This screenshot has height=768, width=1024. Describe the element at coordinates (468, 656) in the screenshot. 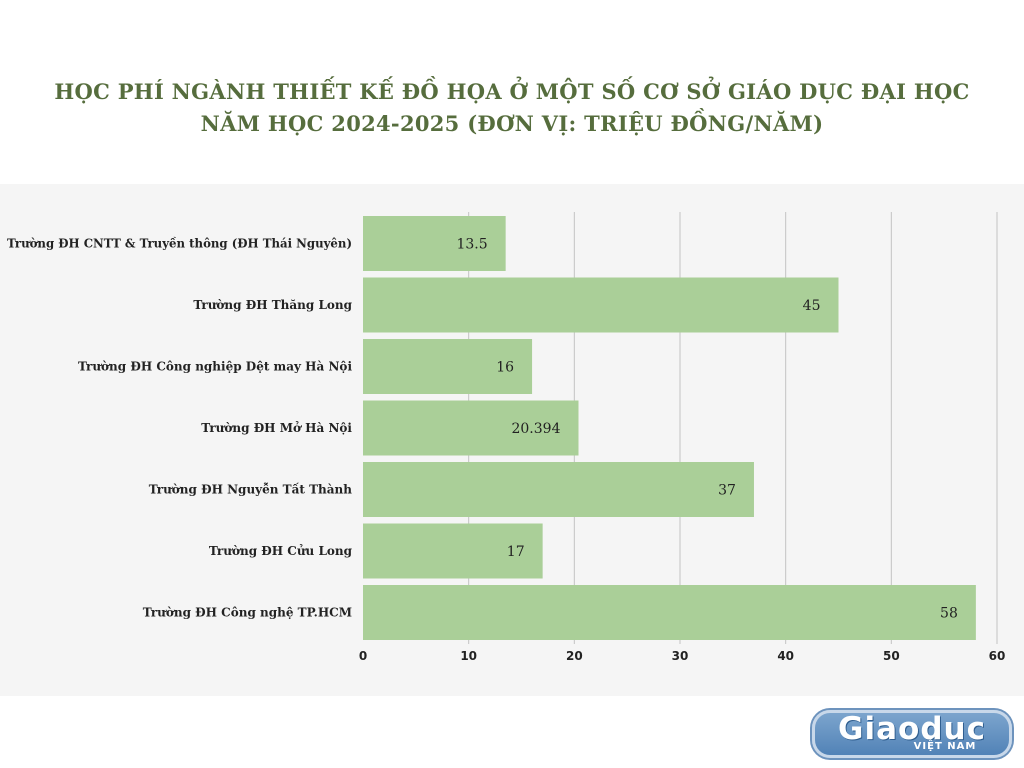

I see `x-tick-label-1: 10` at that location.